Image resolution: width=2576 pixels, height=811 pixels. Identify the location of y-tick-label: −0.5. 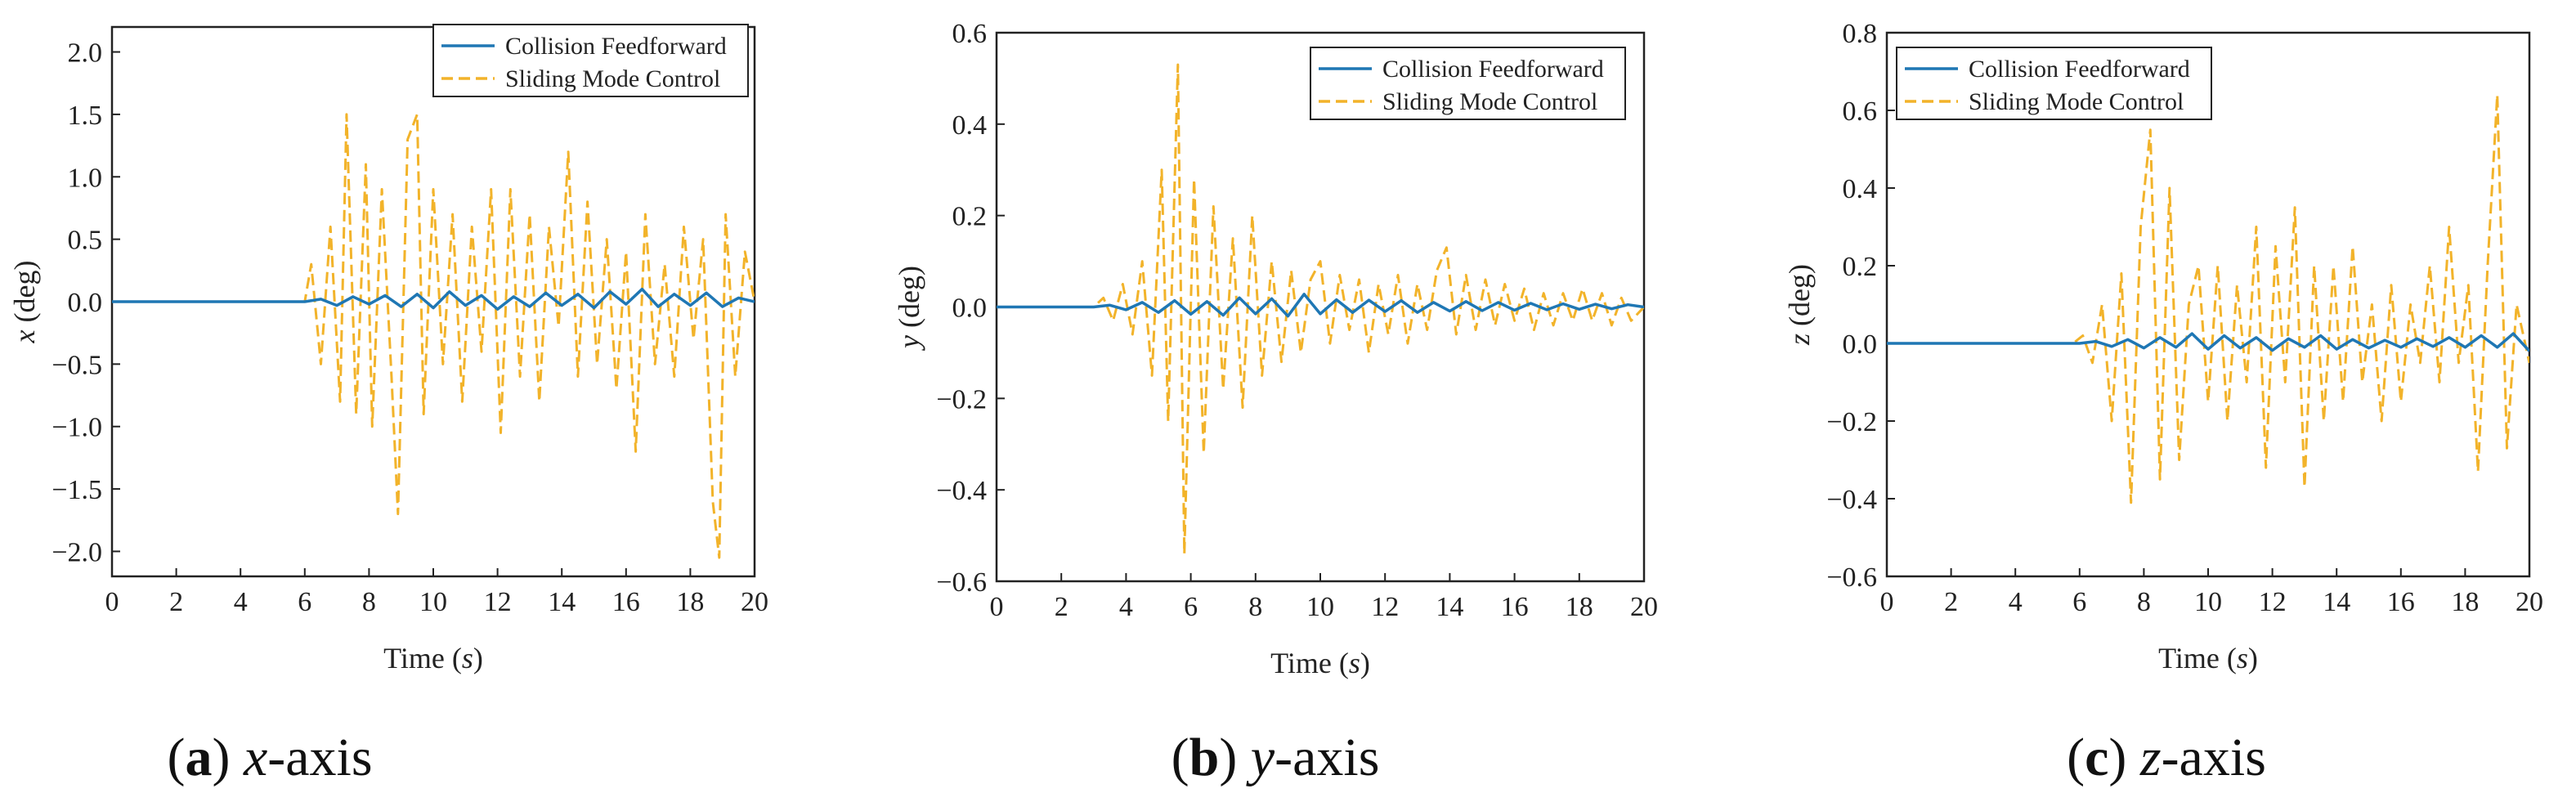
(77, 365).